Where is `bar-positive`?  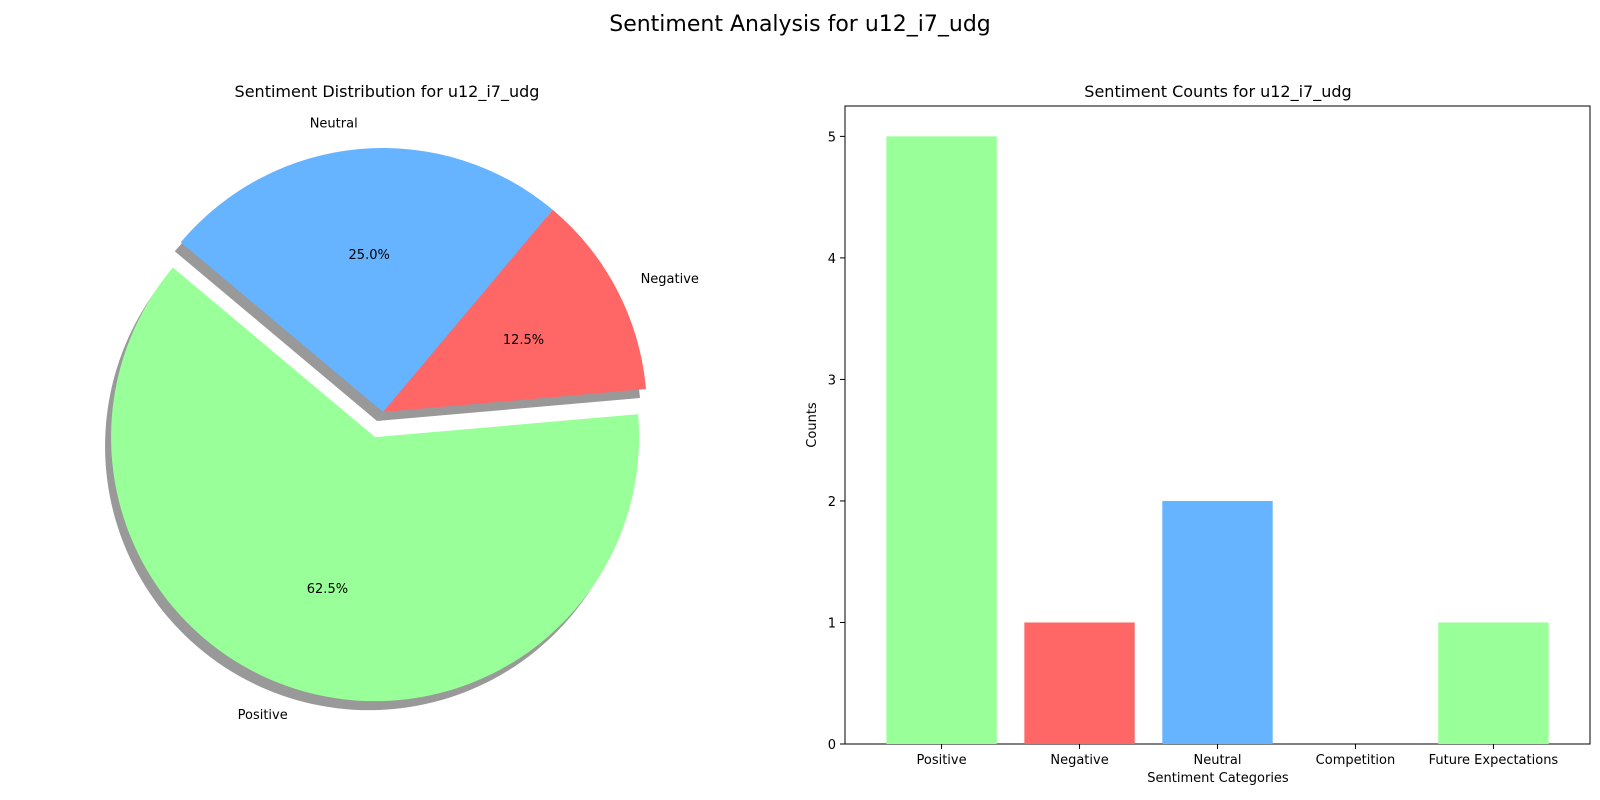 bar-positive is located at coordinates (941, 440).